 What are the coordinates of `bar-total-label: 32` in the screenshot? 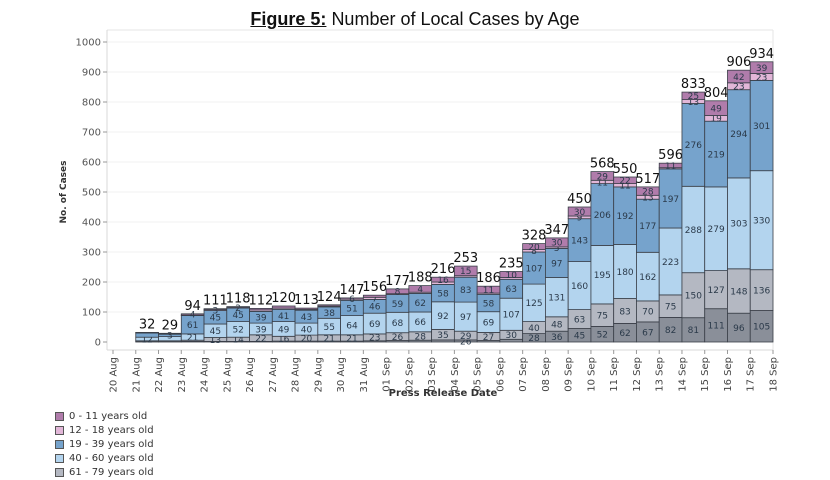 It's located at (147, 324).